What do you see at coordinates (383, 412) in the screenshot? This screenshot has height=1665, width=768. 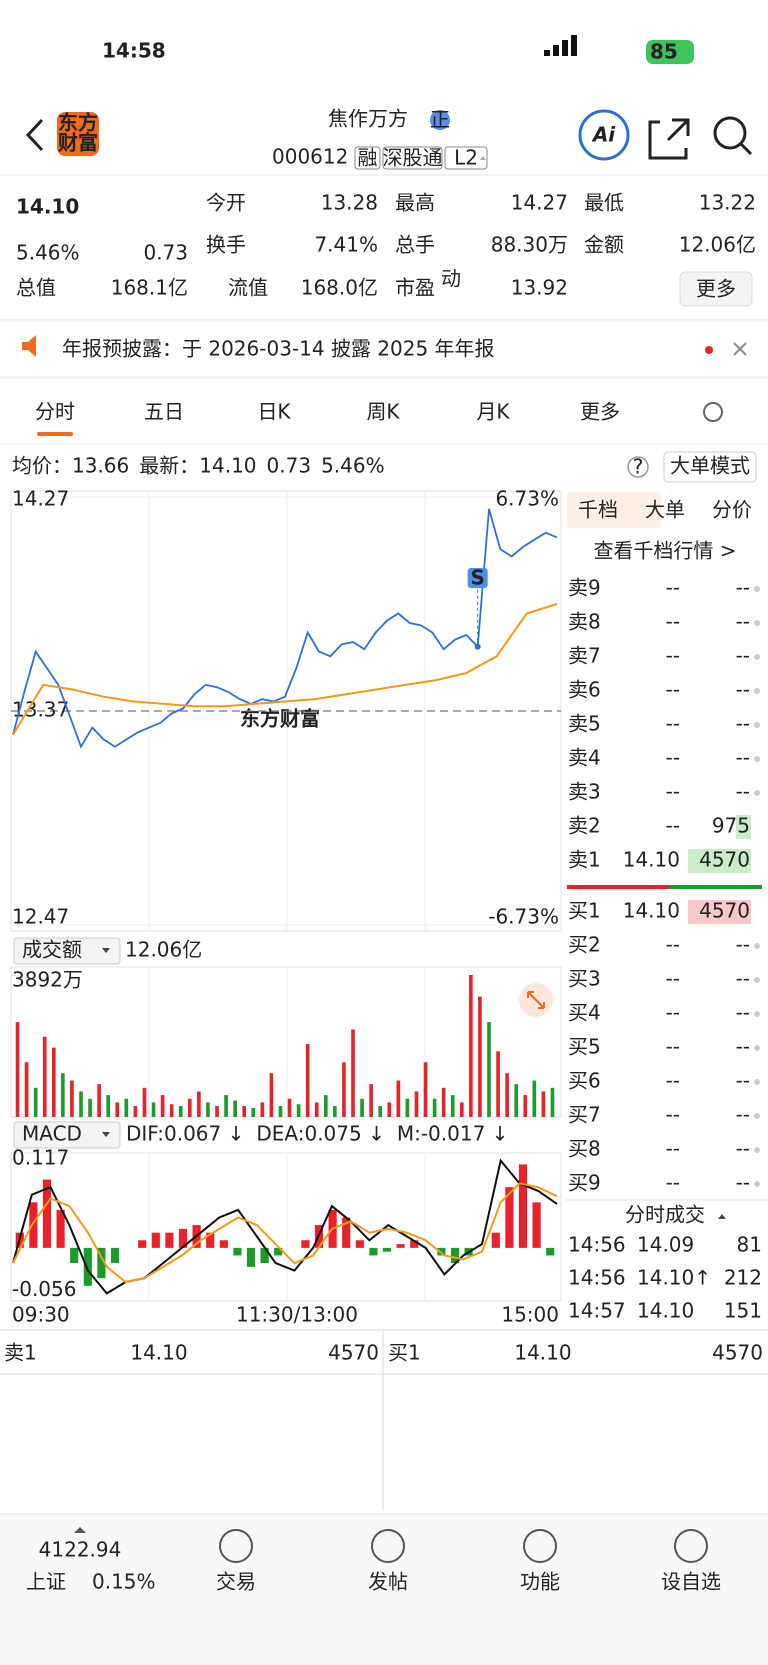 I see `tab: 周K` at bounding box center [383, 412].